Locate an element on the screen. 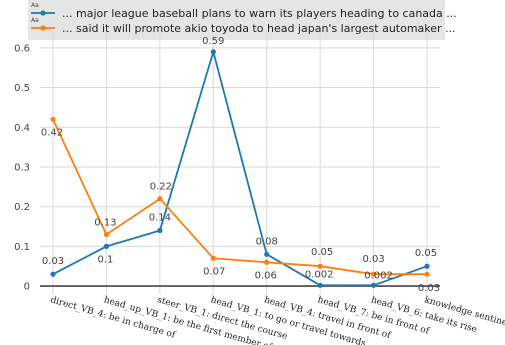 This screenshot has width=505, height=345. y-tick-label: 0.6 is located at coordinates (22, 48).